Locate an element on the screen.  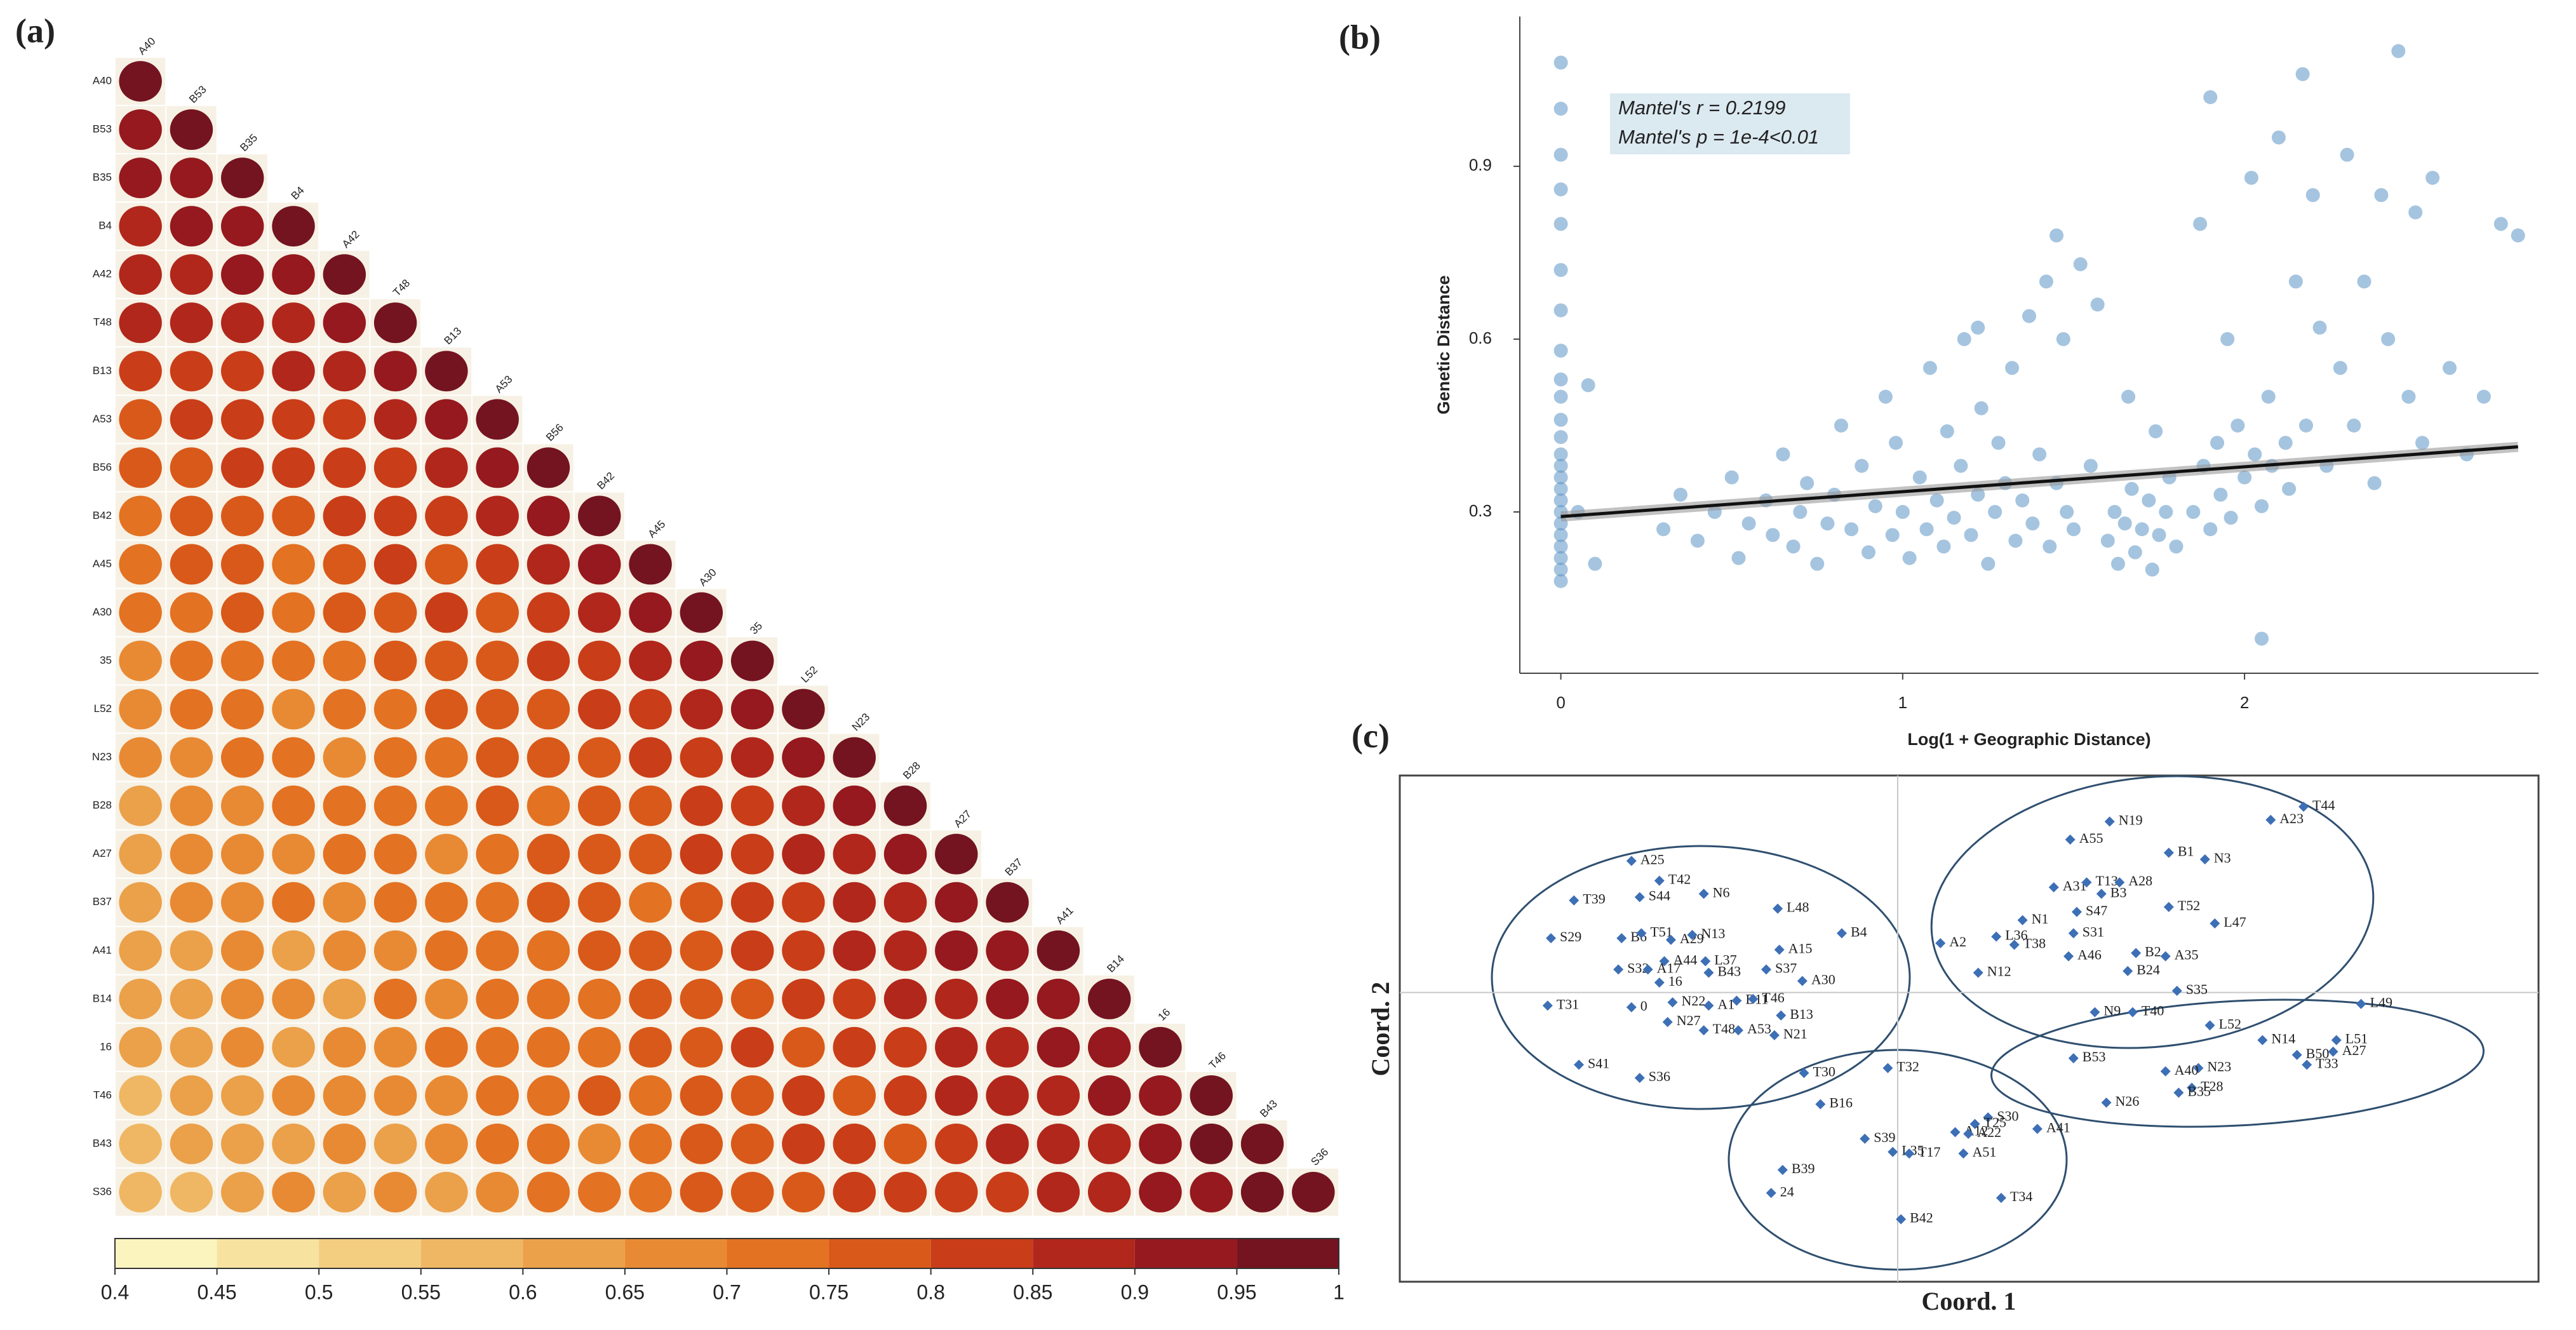
point-label: B13 is located at coordinates (1801, 1014).